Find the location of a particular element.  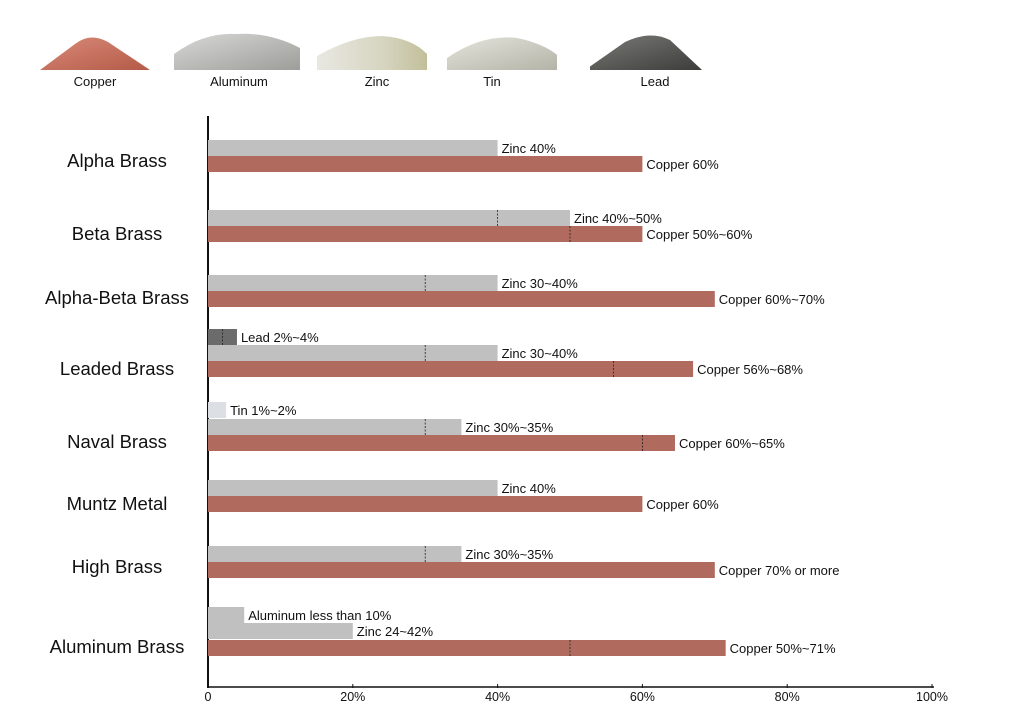

bar-label-naval-brass-tin: Tin 1%~2% is located at coordinates (263, 410).